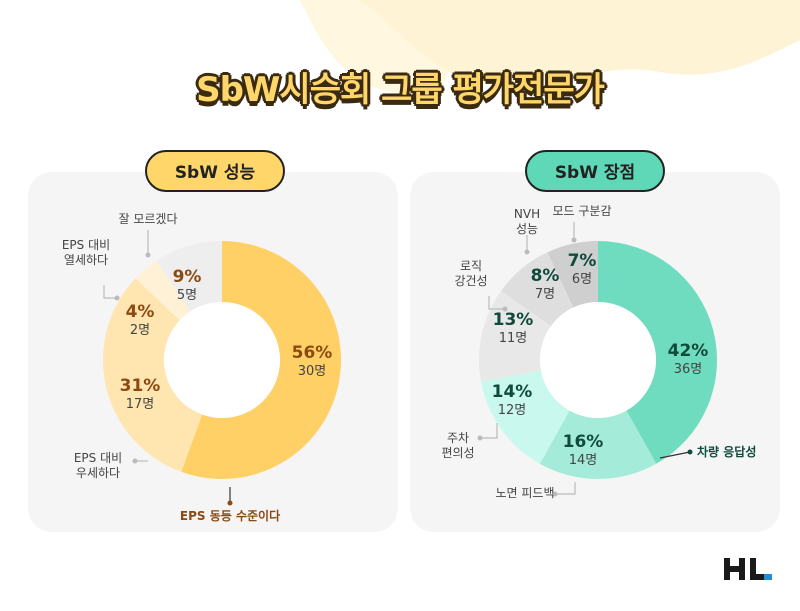 Image resolution: width=800 pixels, height=611 pixels. I want to click on slice-percent-label: 8%, so click(545, 276).